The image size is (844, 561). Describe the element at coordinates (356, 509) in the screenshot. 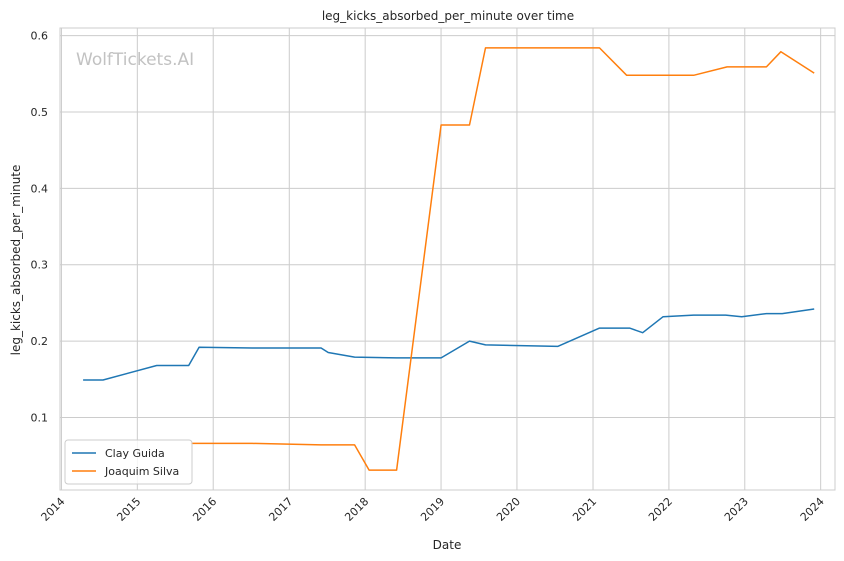

I see `x-tick-label: 2018` at that location.